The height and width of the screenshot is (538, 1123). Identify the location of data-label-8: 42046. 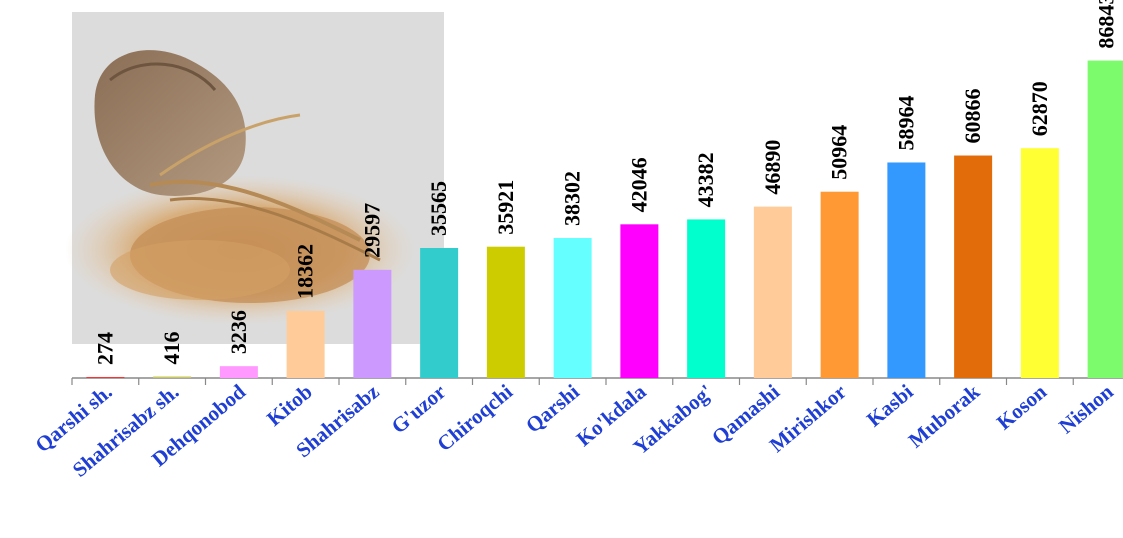
(638, 184).